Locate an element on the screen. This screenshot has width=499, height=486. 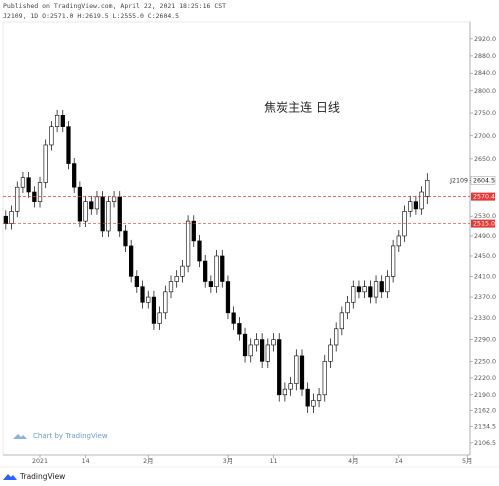
y-tick-label: 2650.0 is located at coordinates (485, 159).